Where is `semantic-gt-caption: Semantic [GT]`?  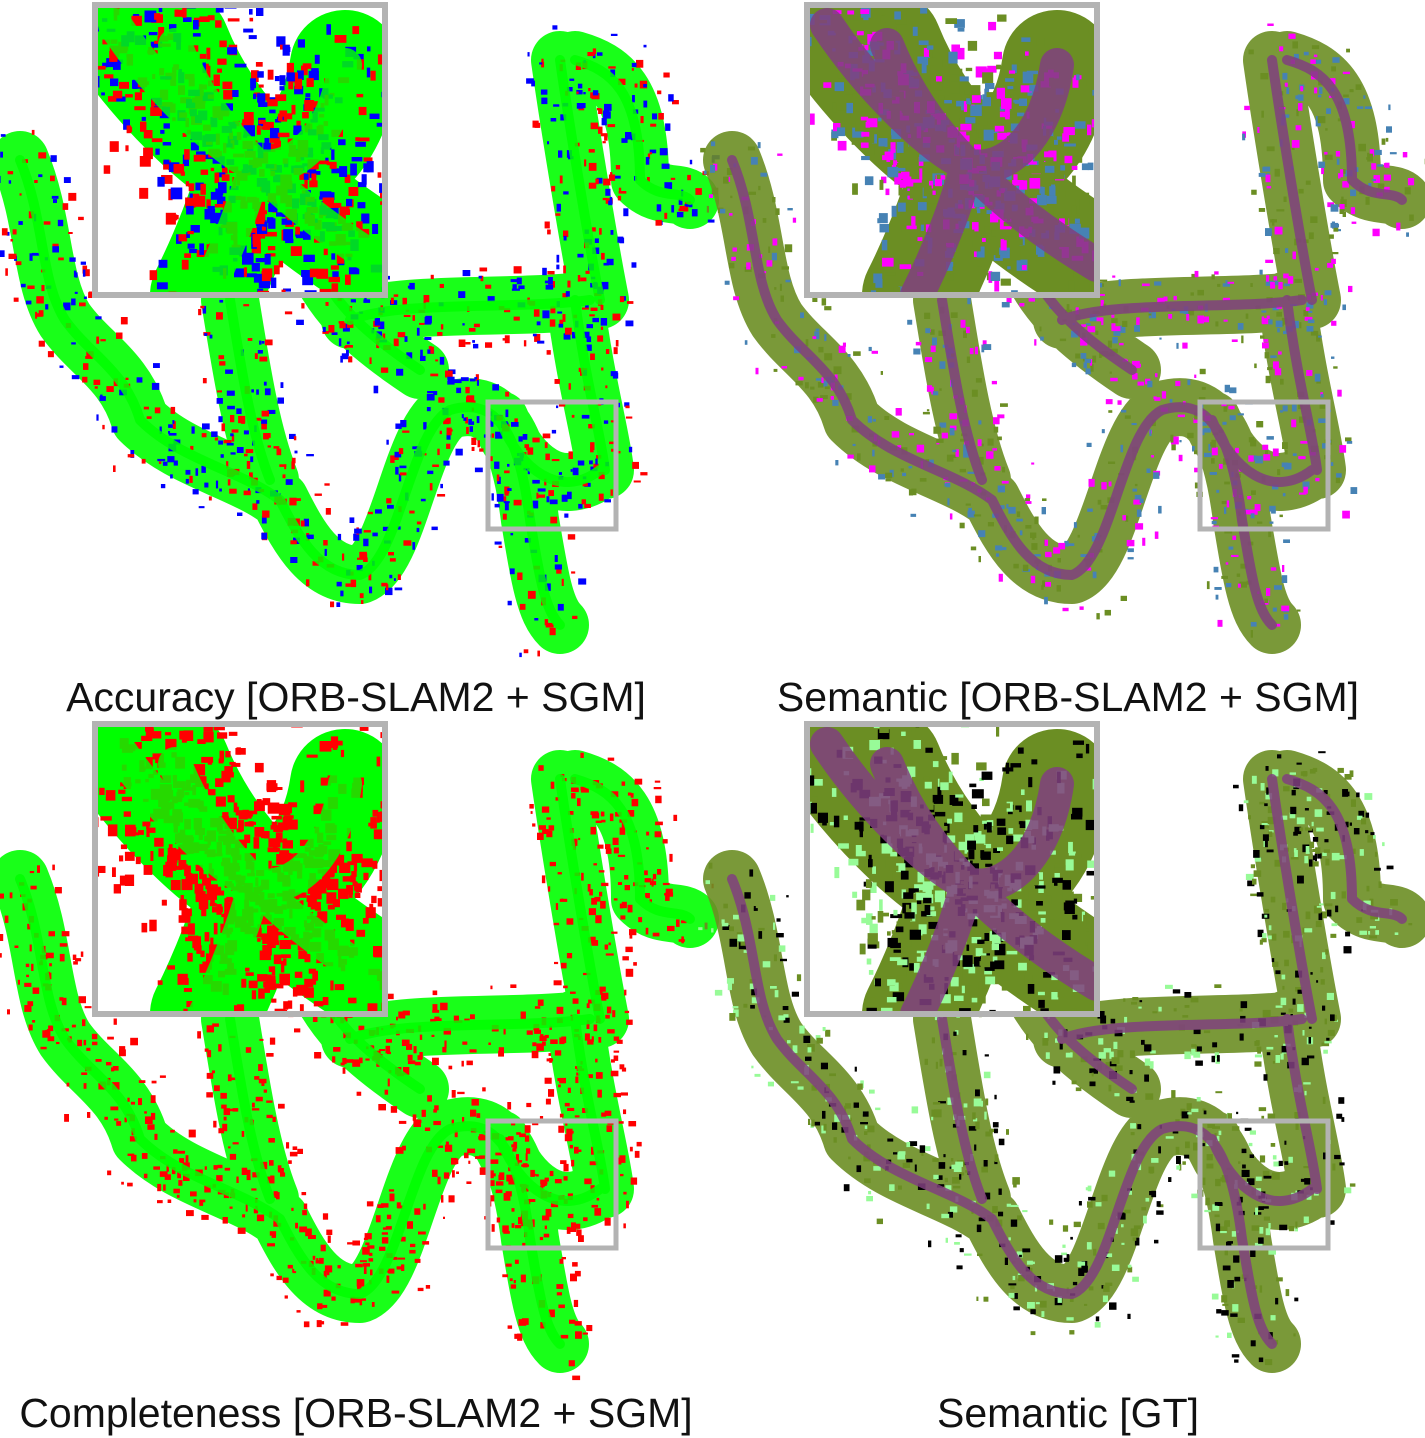
semantic-gt-caption: Semantic [GT] is located at coordinates (1067, 1413).